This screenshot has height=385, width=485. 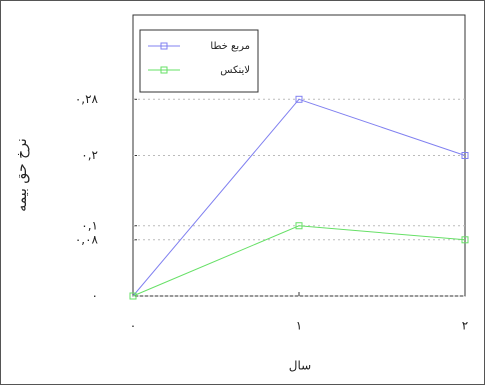 What do you see at coordinates (22, 175) in the screenshot?
I see `y-axis-label: نرخ حق بیمه` at bounding box center [22, 175].